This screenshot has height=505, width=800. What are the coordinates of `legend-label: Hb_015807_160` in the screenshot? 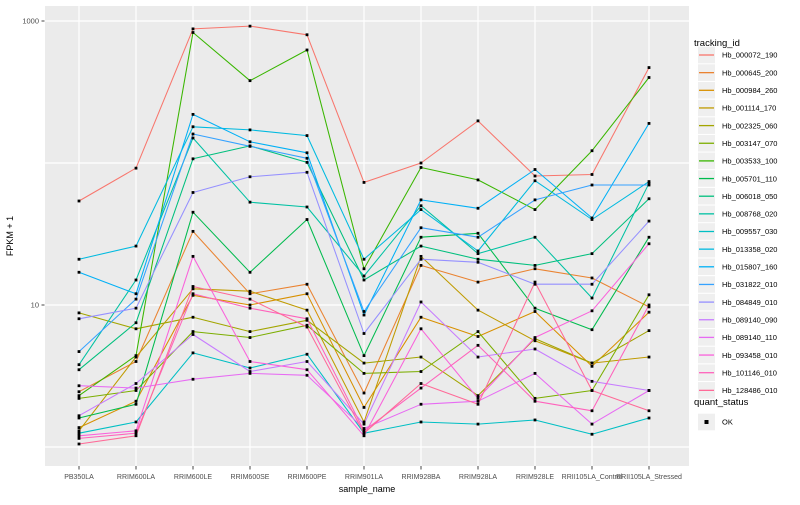 It's located at (749, 267).